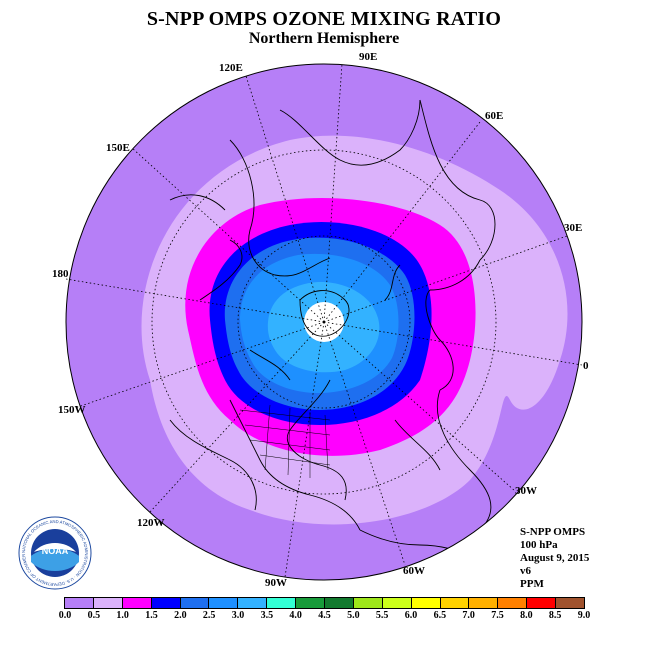  Describe the element at coordinates (573, 228) in the screenshot. I see `lon-label-30e: 30E` at that location.